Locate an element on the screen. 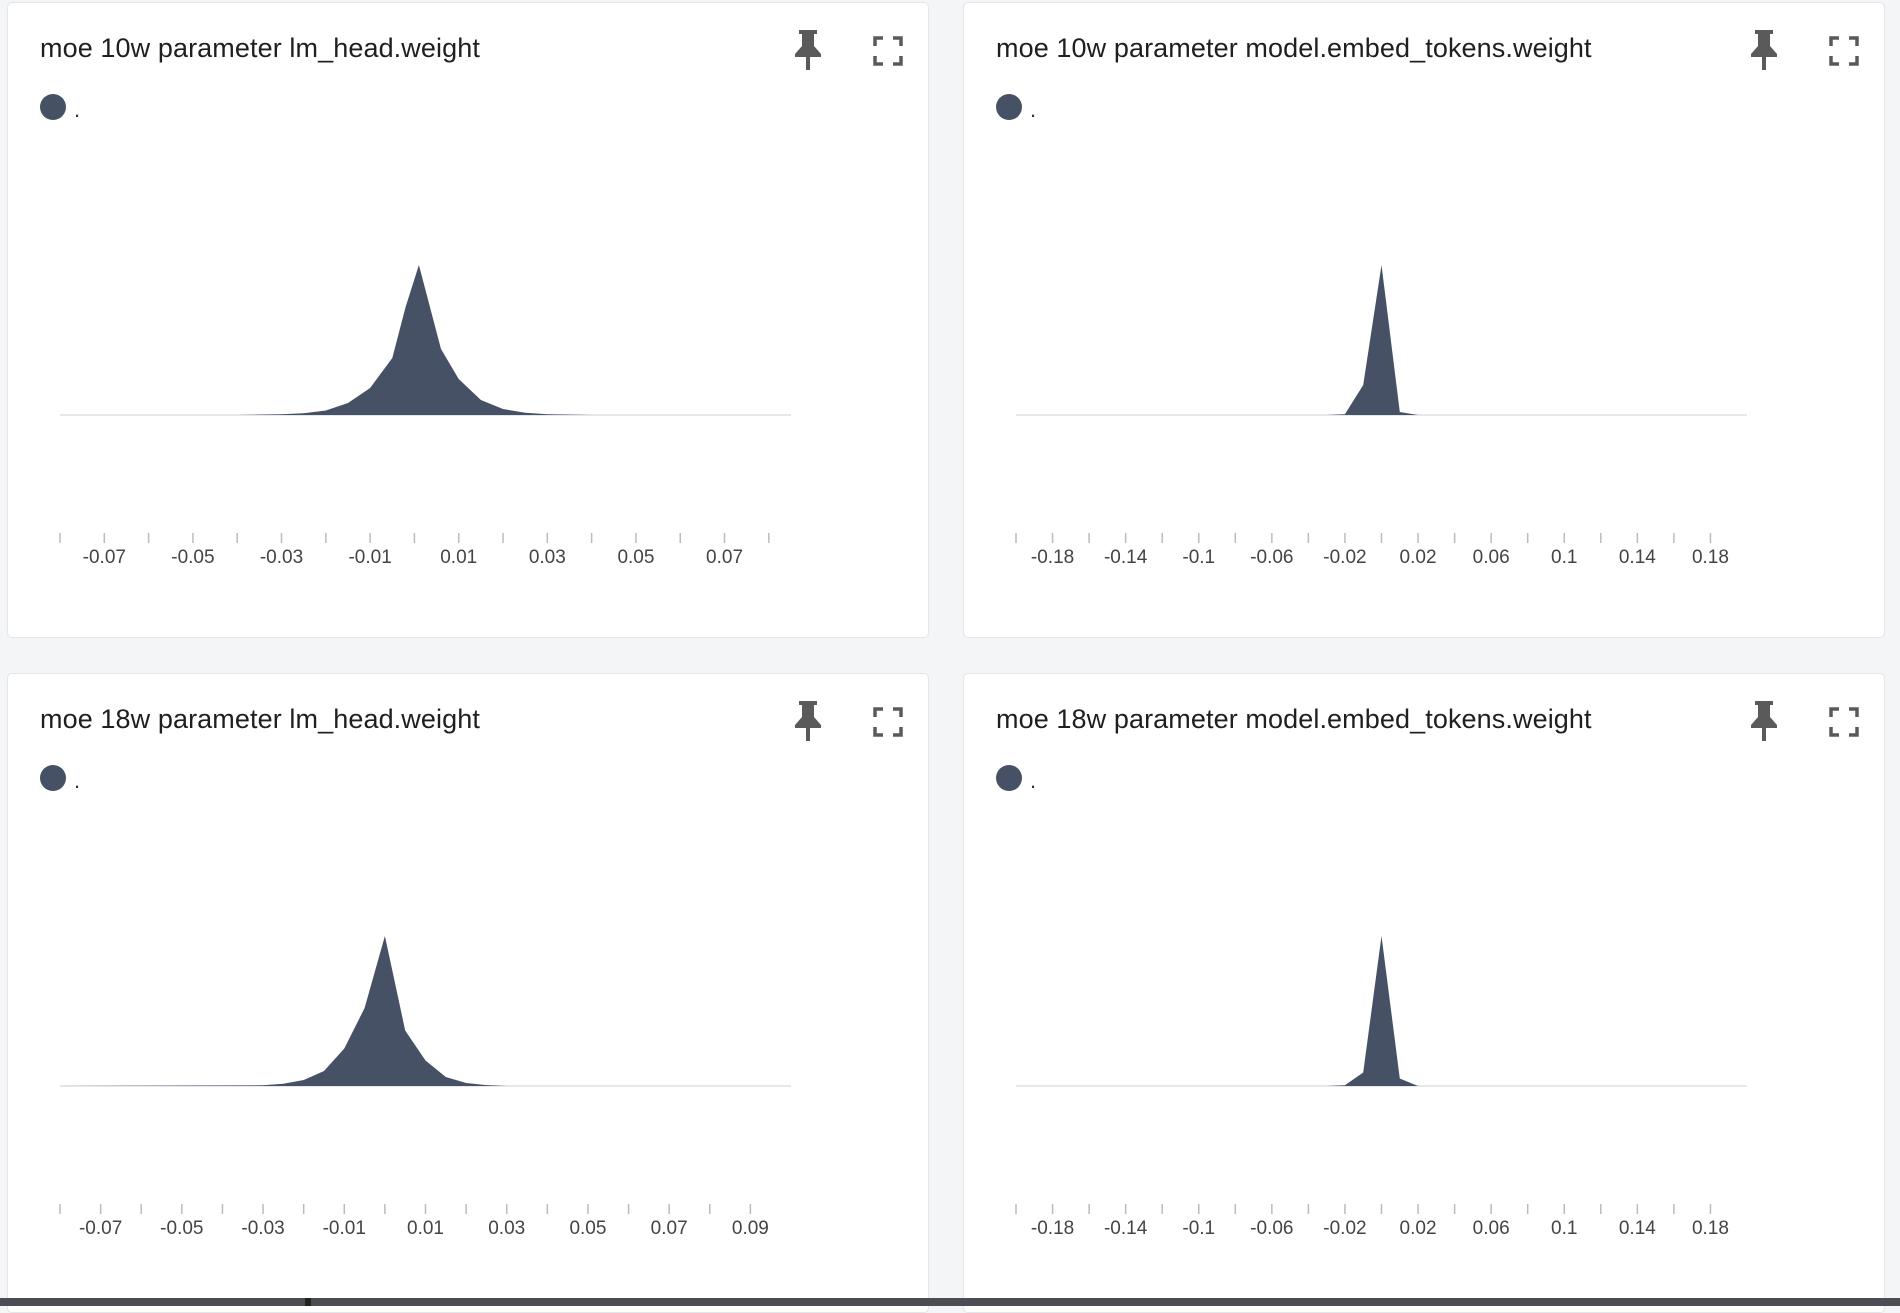 This screenshot has height=1313, width=1900. histogram-chart: -0.07 -0.05 -0.03 -0.01 0.01 0.03 0.05 0.07 is located at coordinates (425, 416).